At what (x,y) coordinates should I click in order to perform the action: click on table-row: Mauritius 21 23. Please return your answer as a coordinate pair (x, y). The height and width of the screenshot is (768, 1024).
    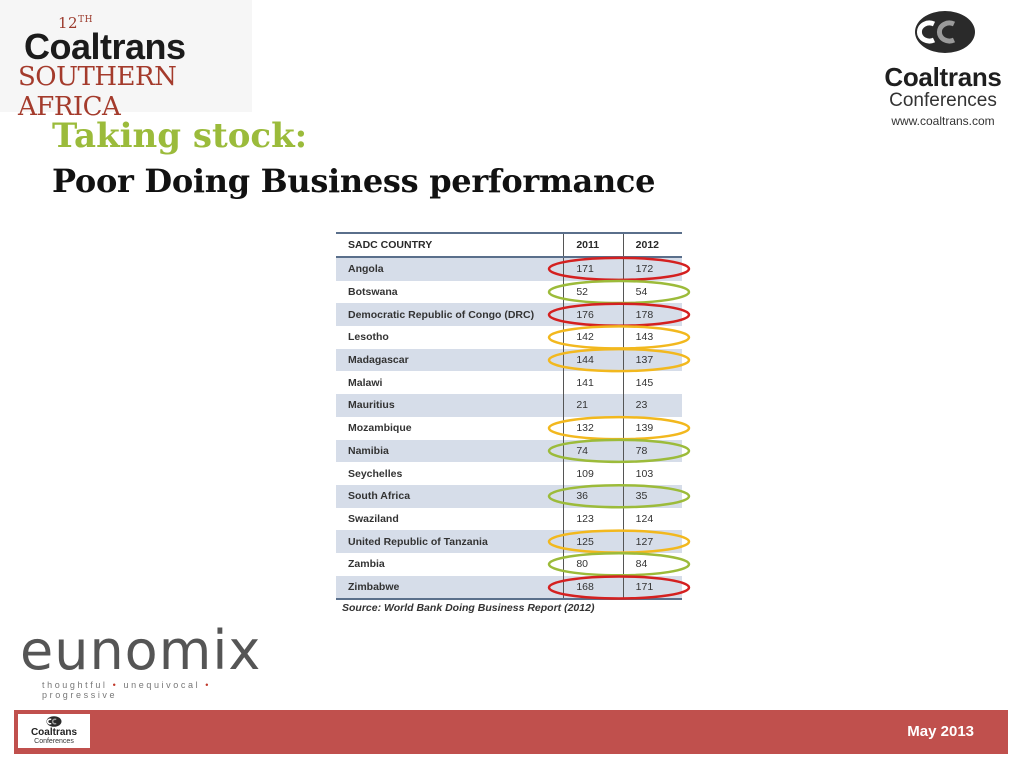
    Looking at the image, I should click on (509, 405).